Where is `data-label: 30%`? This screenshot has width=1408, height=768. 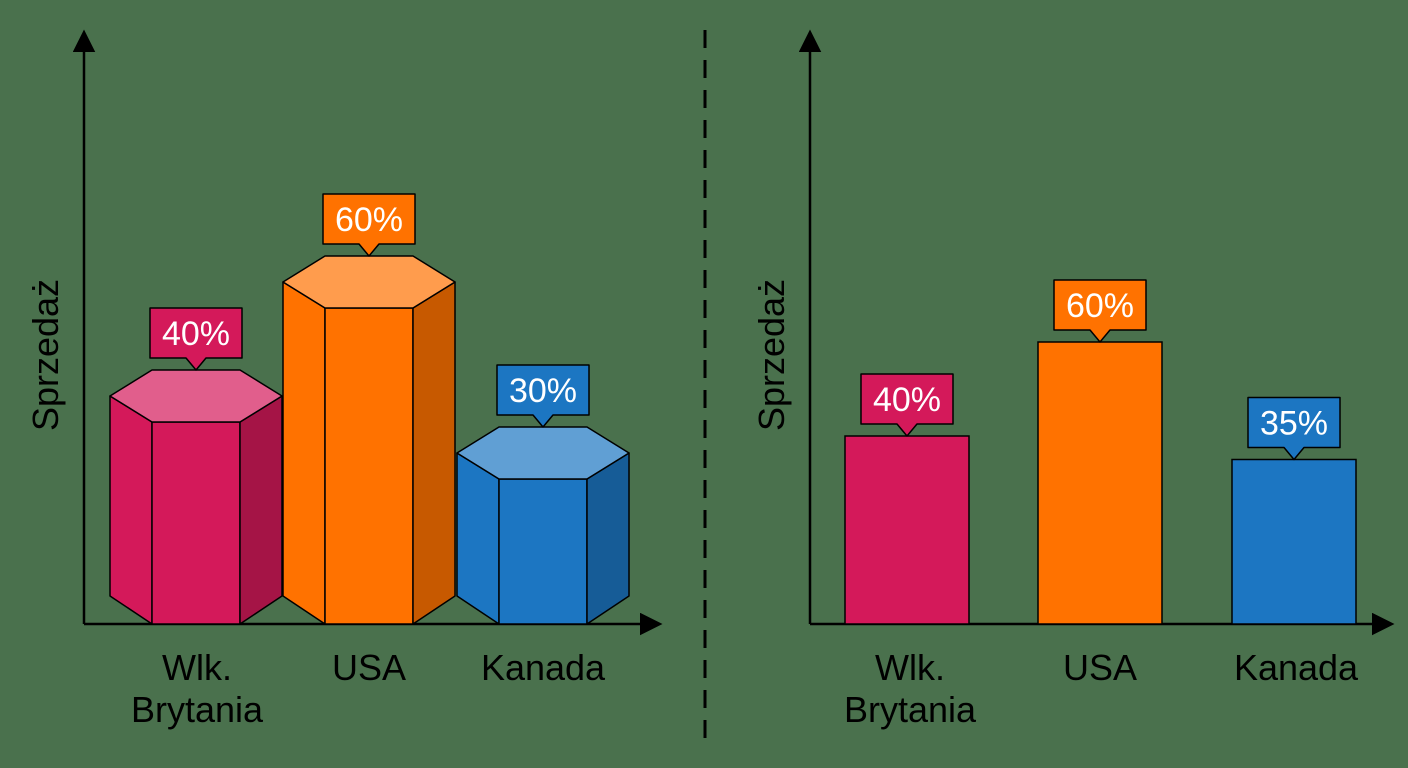
data-label: 30% is located at coordinates (543, 396).